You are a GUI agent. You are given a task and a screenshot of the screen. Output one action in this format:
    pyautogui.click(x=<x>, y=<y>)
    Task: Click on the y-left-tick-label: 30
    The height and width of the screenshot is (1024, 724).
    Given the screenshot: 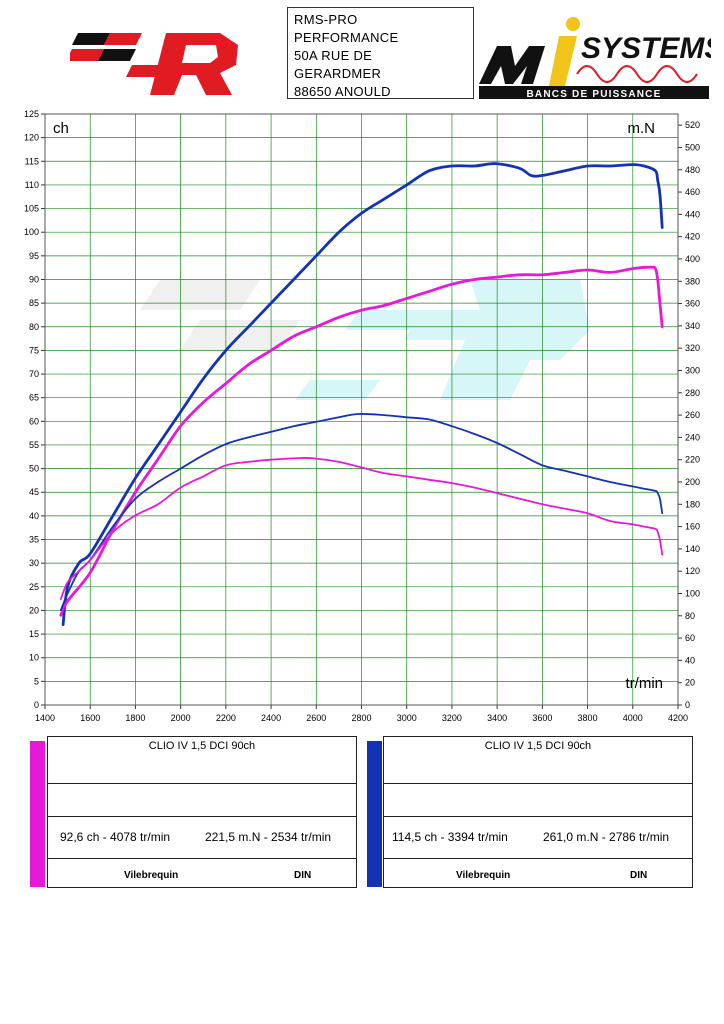 What is the action you would take?
    pyautogui.click(x=34, y=563)
    